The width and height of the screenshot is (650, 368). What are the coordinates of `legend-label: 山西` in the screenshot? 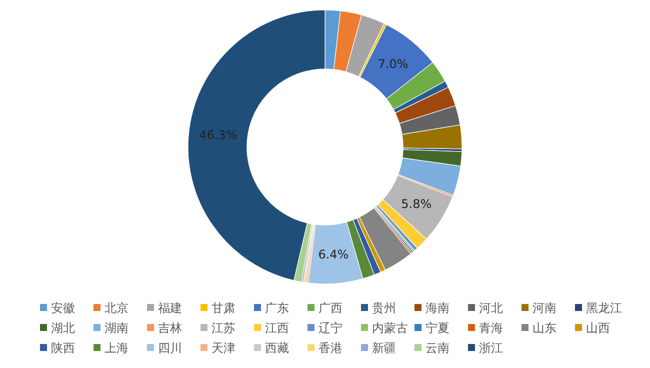 It's located at (598, 328).